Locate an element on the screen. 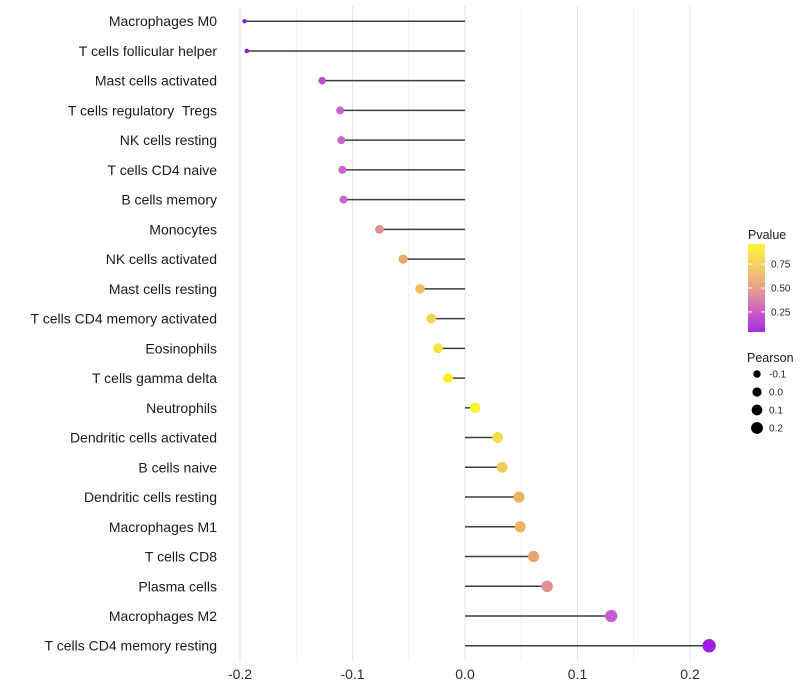 The image size is (800, 700). pearson-legend-label: 0.2 is located at coordinates (776, 429).